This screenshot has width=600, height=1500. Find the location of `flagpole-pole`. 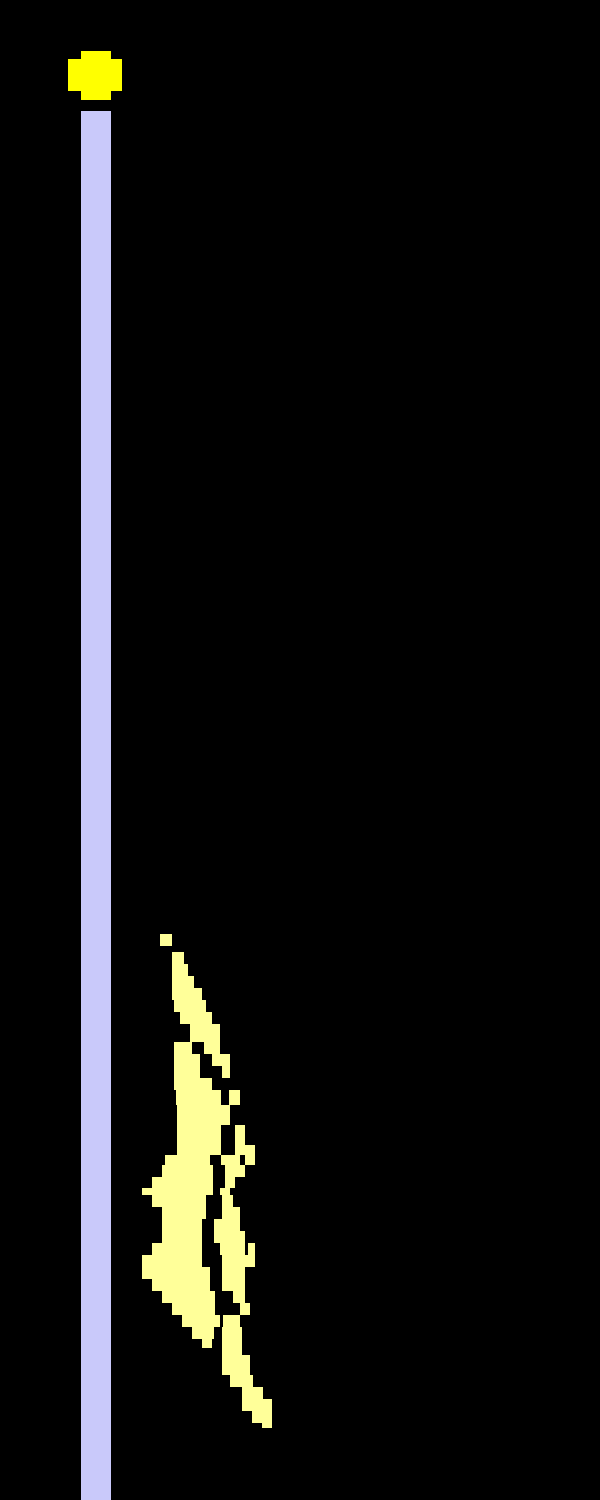

flagpole-pole is located at coordinates (96, 805).